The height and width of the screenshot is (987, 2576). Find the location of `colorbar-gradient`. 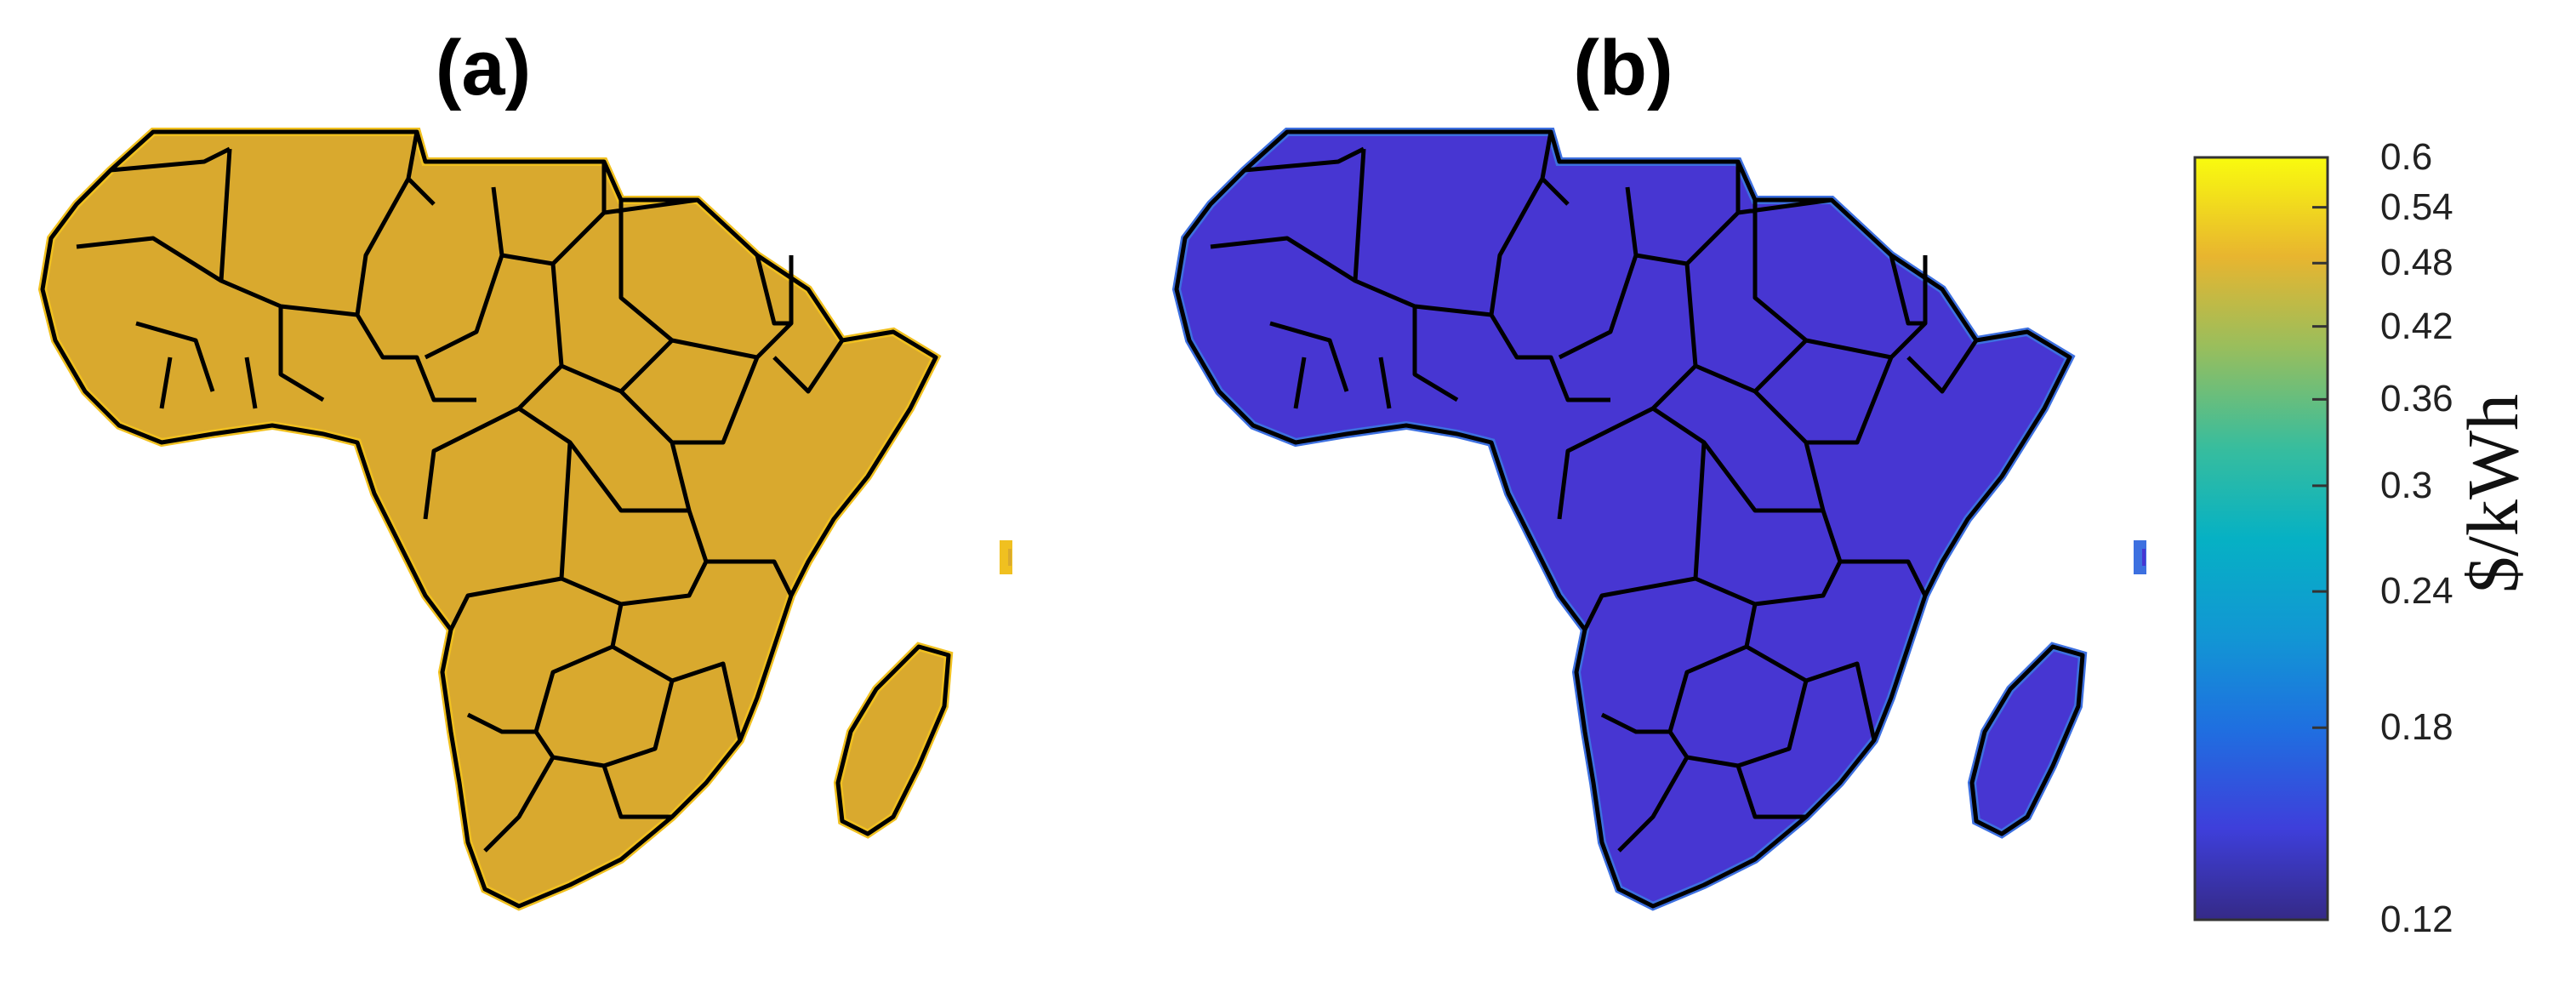

colorbar-gradient is located at coordinates (2261, 538).